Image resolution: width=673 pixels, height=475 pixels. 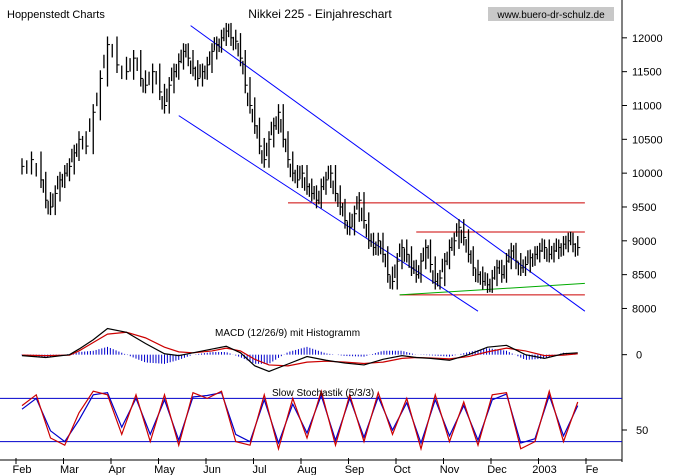 I want to click on stoch-k-line, so click(x=300, y=420).